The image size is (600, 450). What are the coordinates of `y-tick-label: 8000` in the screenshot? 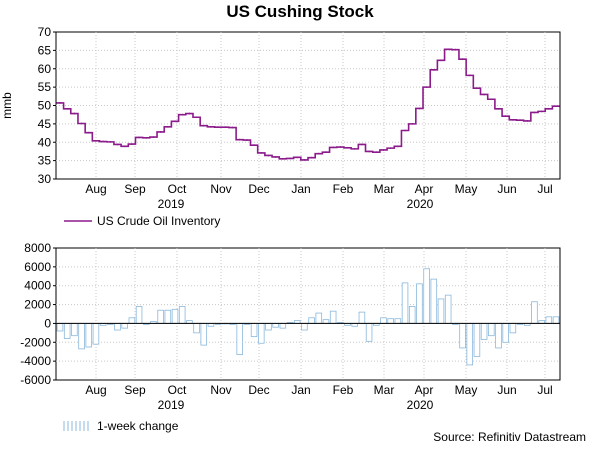 It's located at (37, 248).